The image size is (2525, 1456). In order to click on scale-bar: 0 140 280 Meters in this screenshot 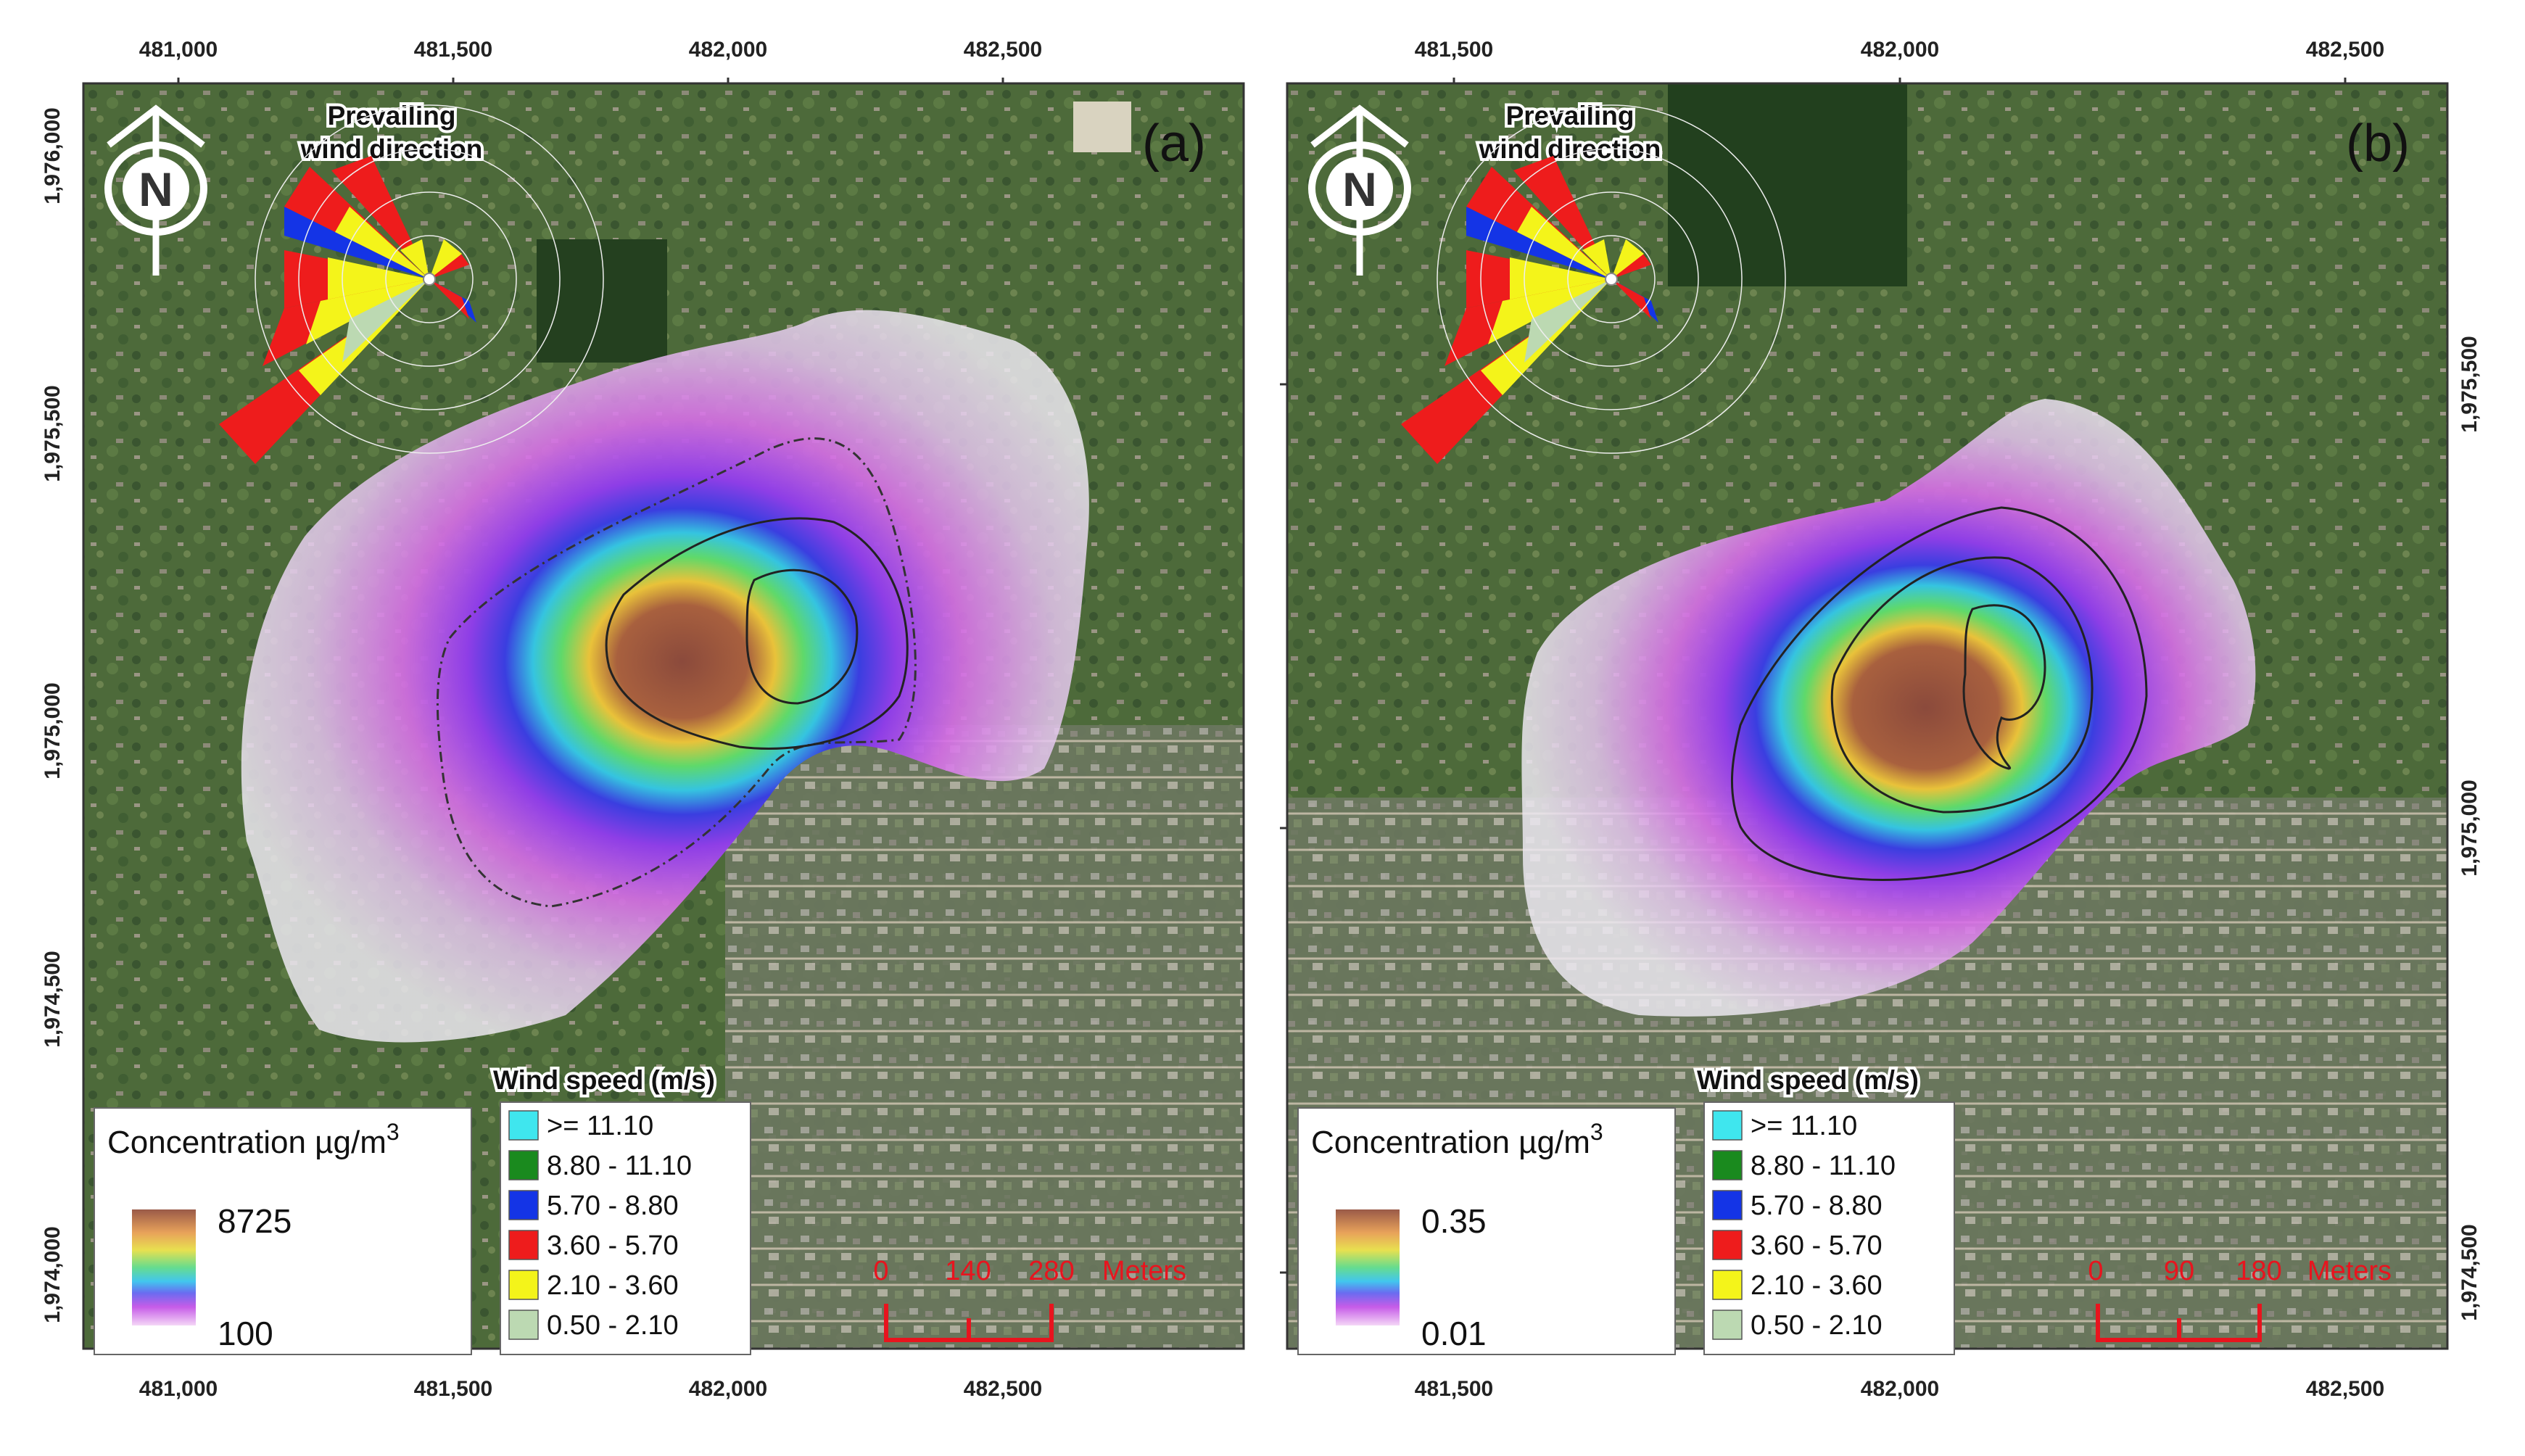, I will do `click(1029, 1299)`.